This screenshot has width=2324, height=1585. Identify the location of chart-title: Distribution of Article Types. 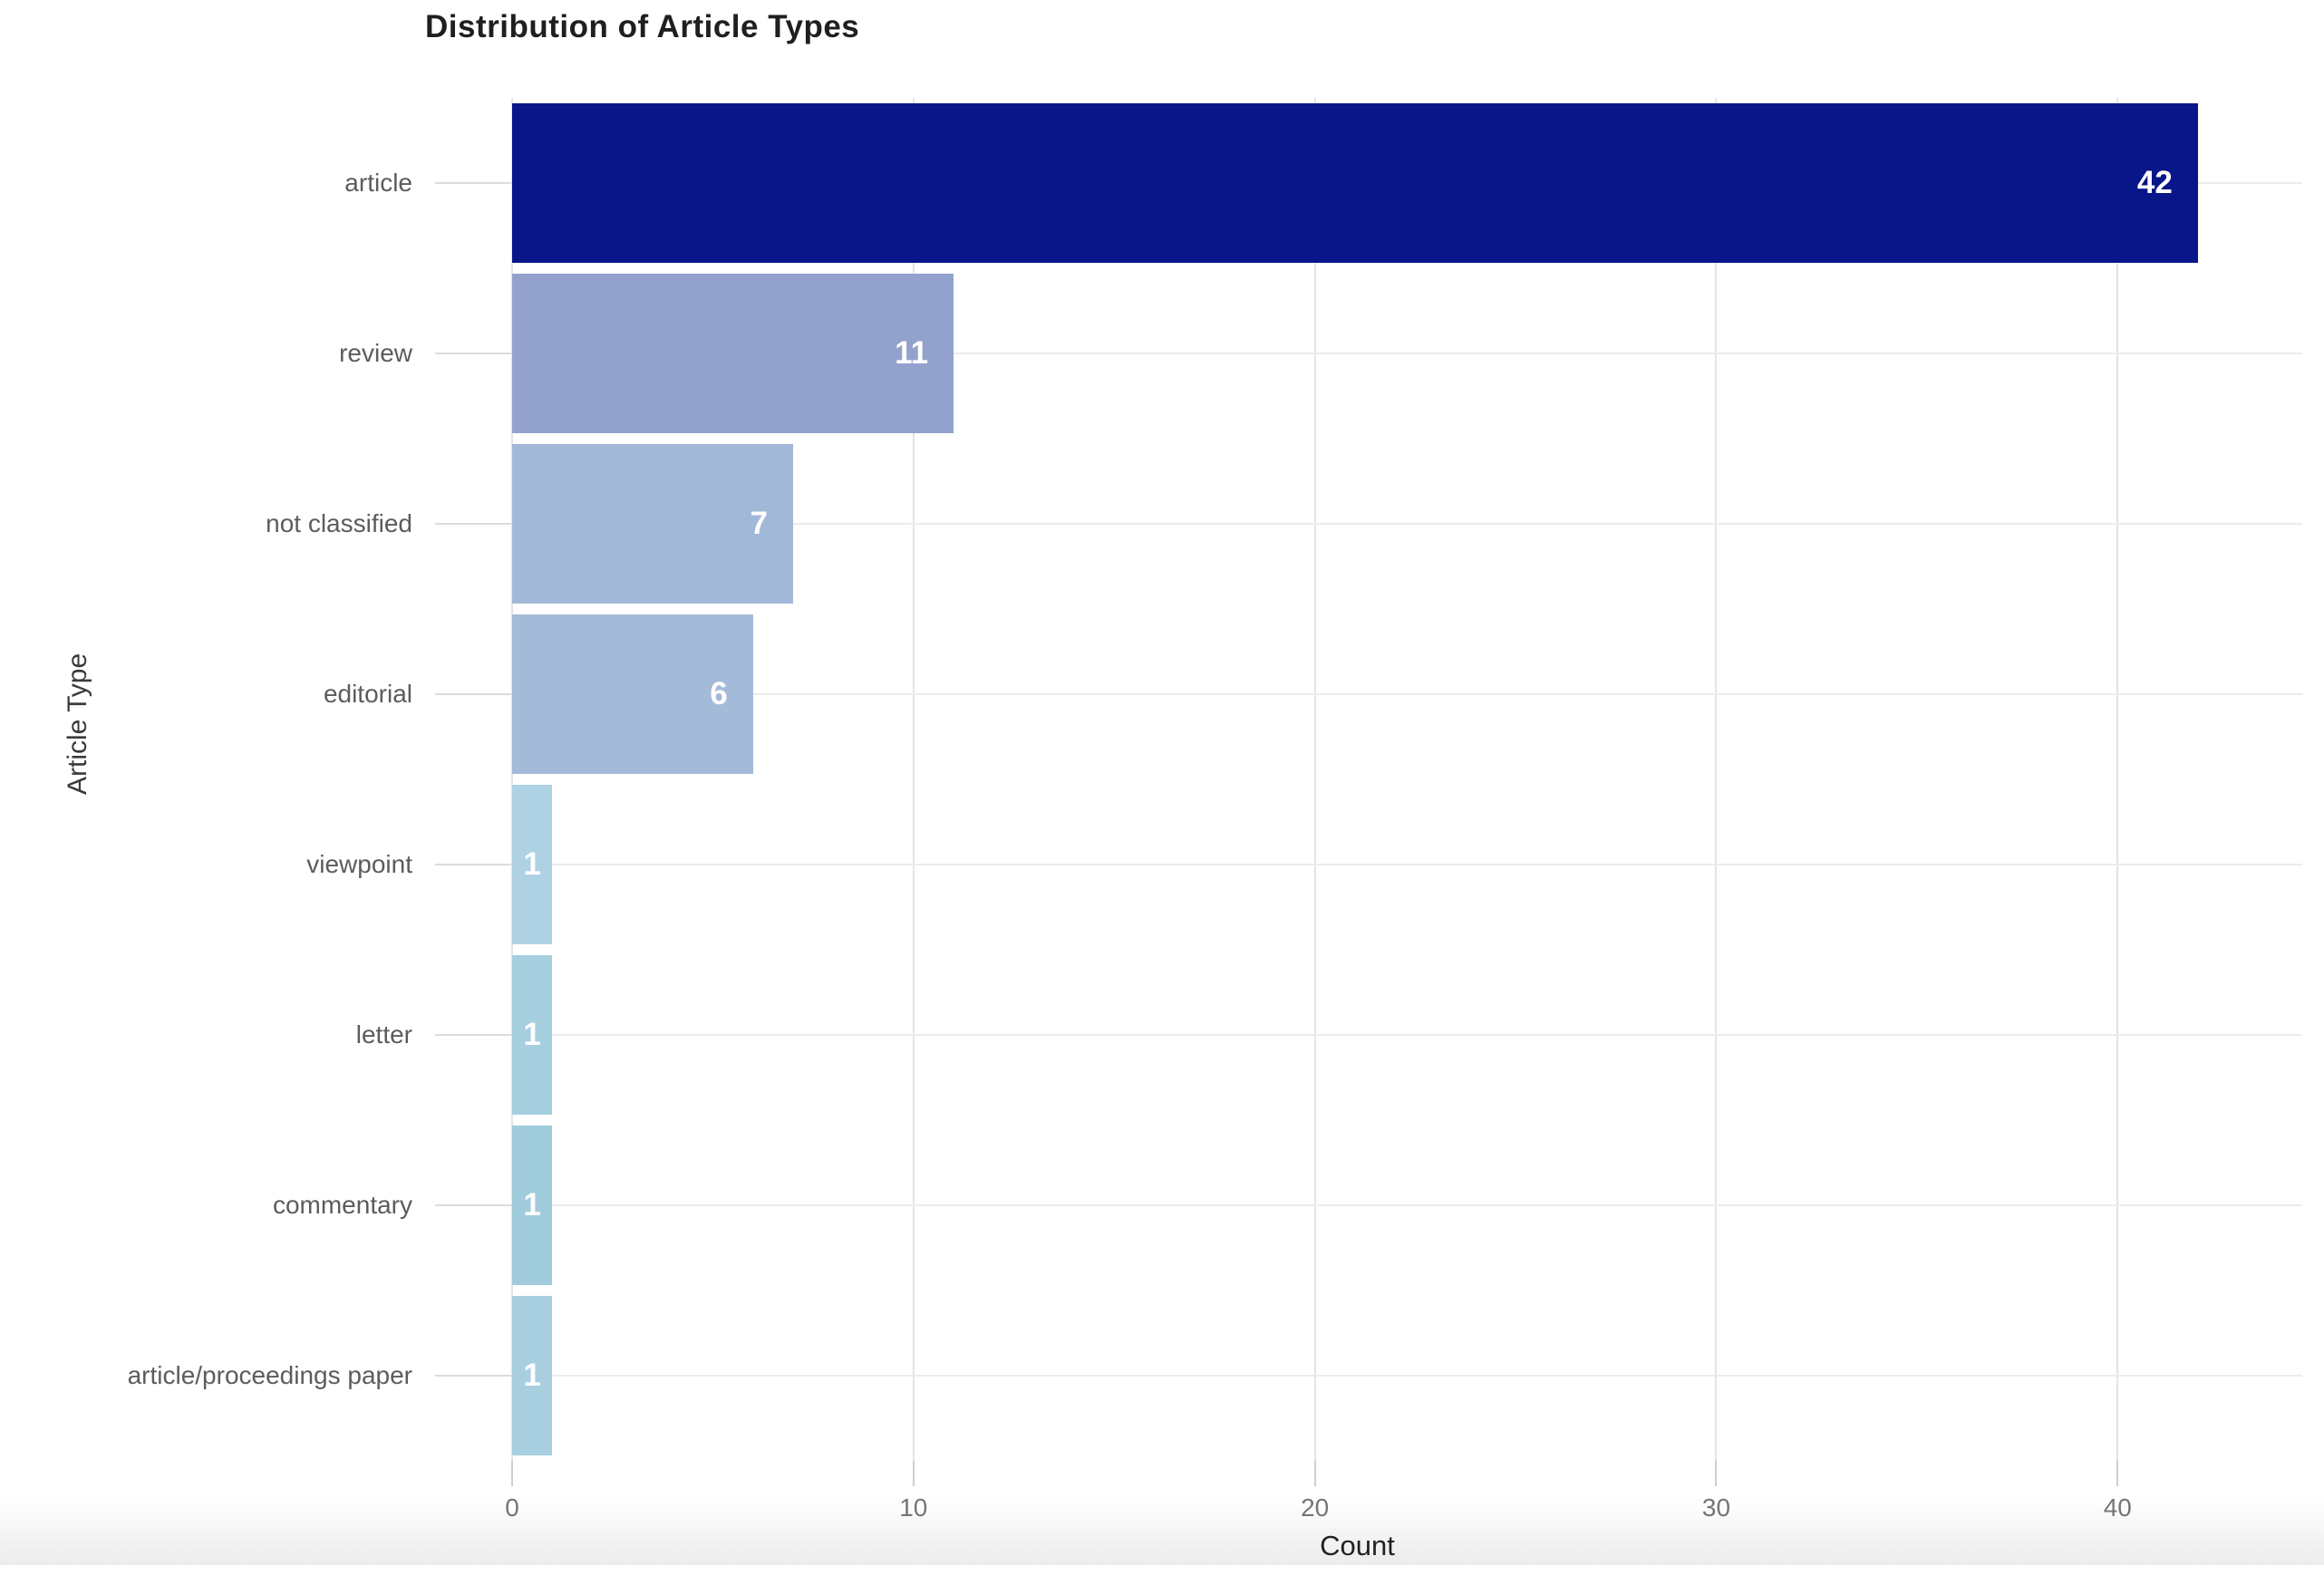
(642, 26).